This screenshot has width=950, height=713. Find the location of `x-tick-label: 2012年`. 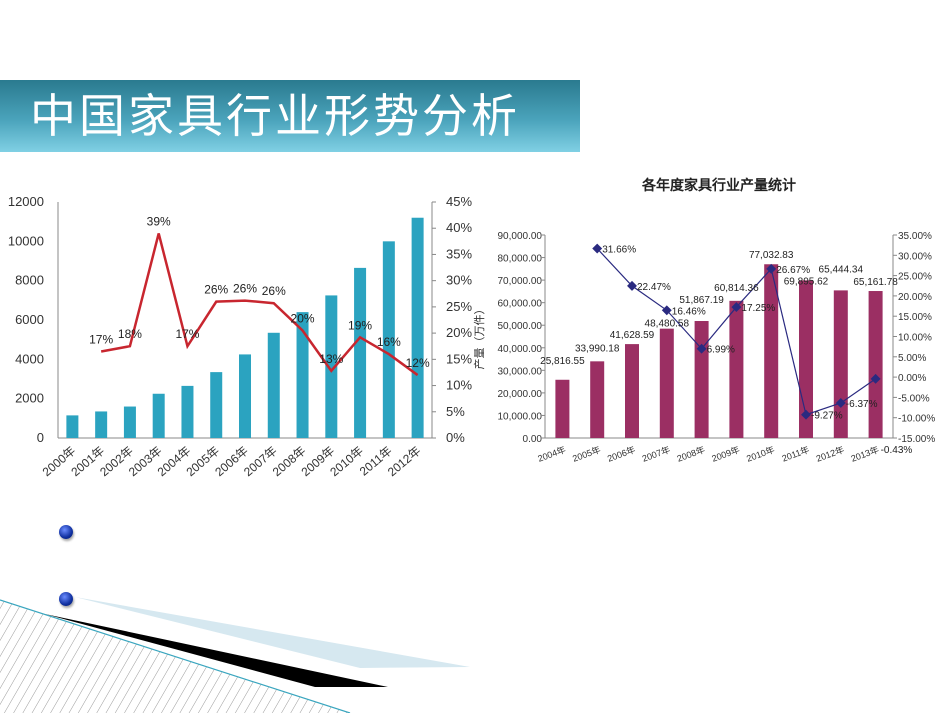

x-tick-label: 2012年 is located at coordinates (829, 454).